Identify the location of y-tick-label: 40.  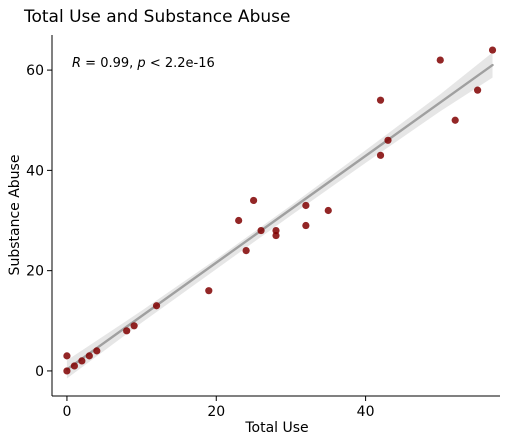
(35, 171).